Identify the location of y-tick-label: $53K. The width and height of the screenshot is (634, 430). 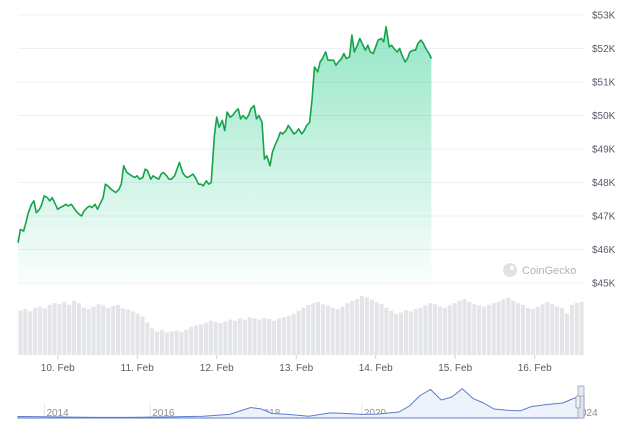
(604, 16).